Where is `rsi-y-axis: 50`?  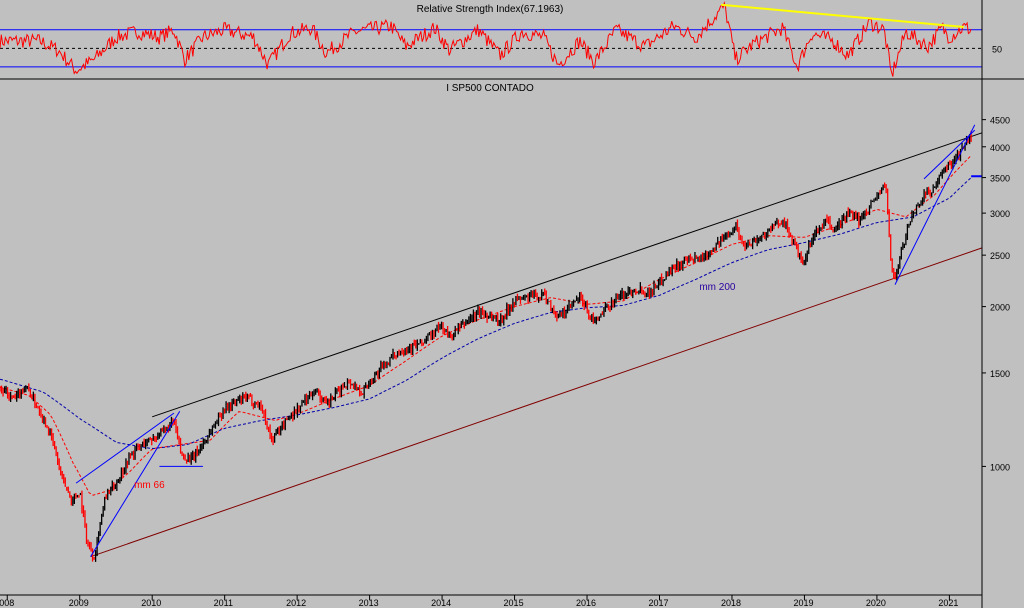
rsi-y-axis: 50 is located at coordinates (997, 49).